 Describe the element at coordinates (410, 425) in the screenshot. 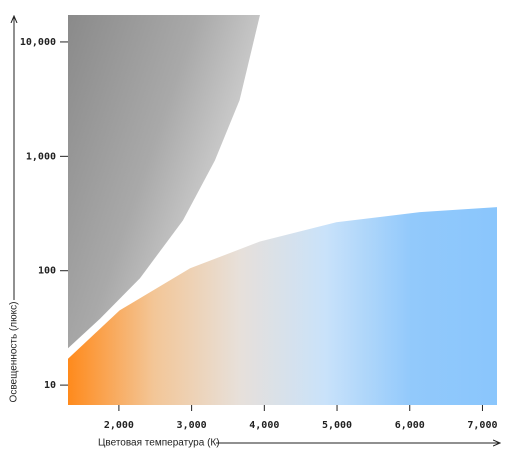

I see `x-tick-label: 6,000` at that location.